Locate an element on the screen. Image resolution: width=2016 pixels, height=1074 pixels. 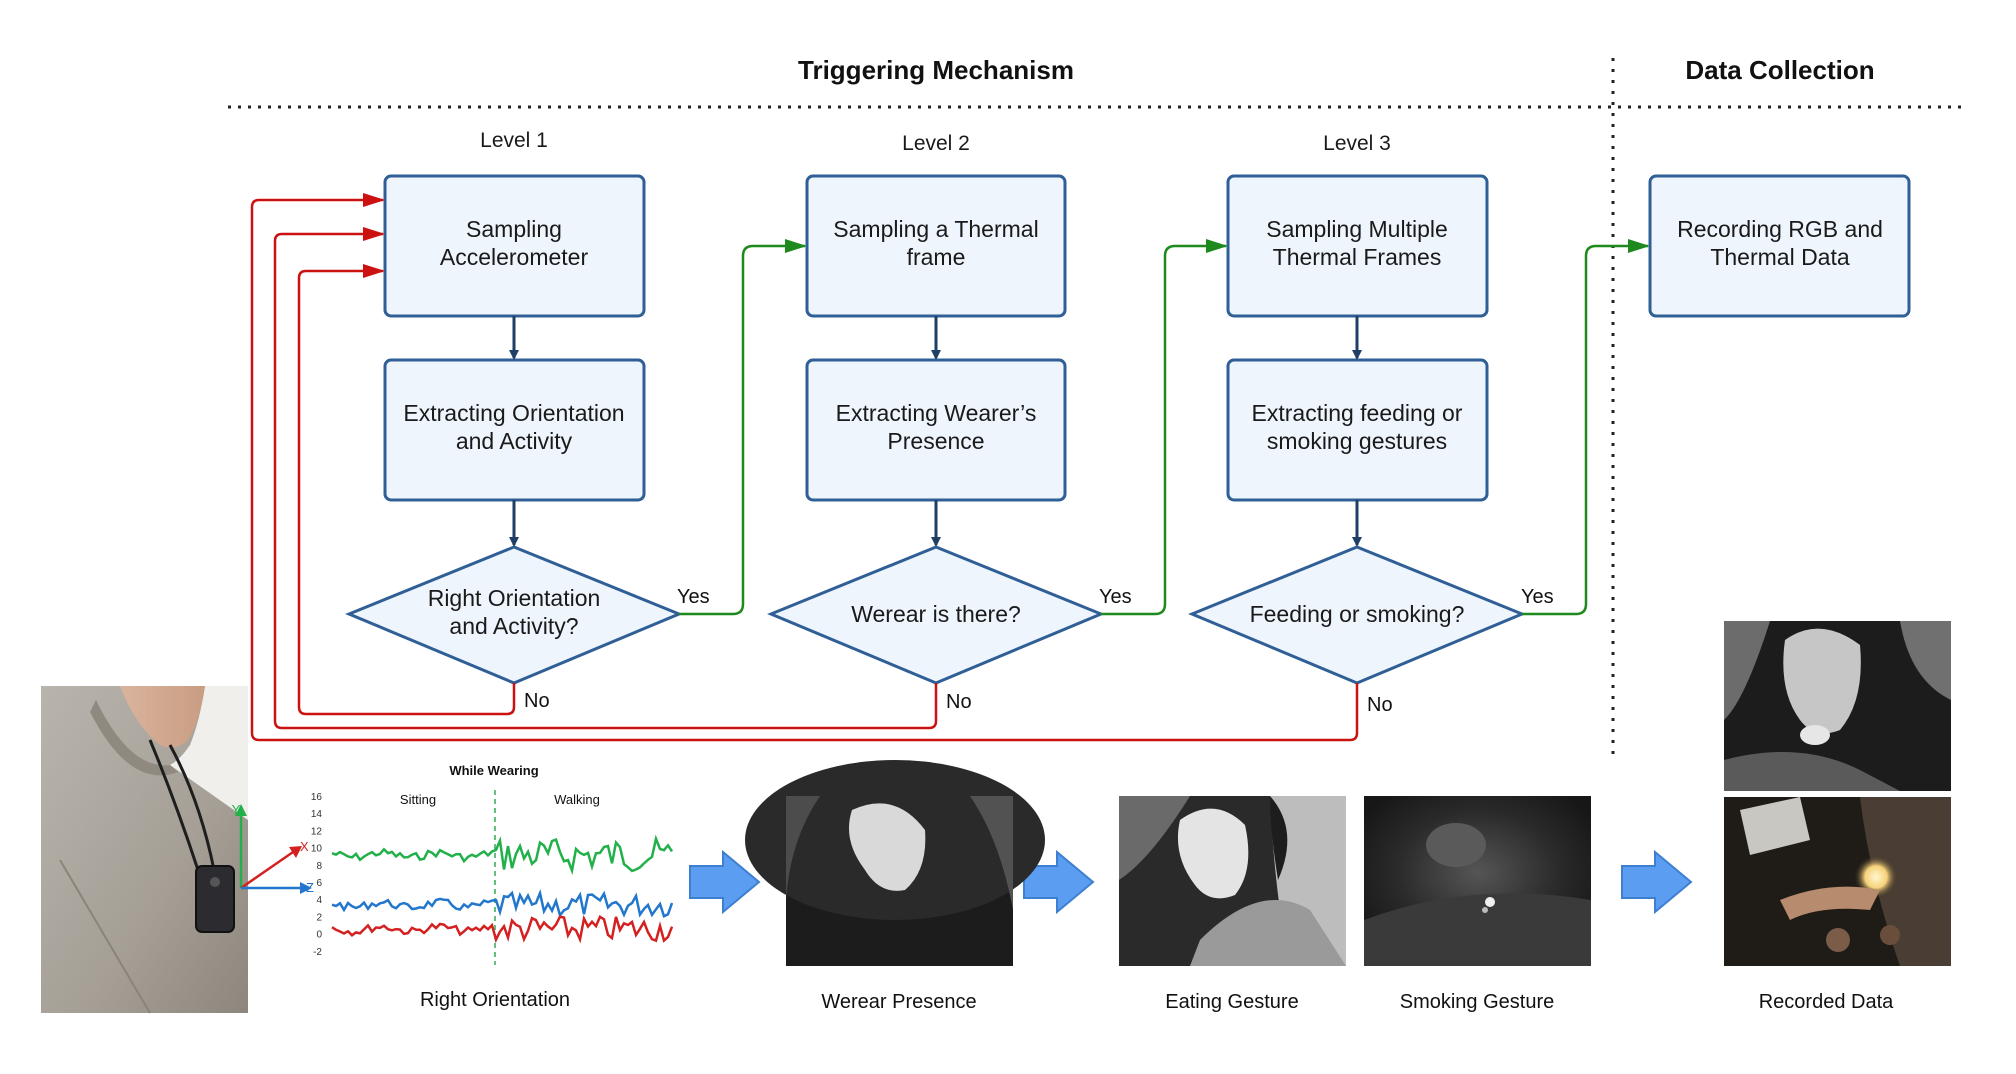
no-label-1: No is located at coordinates (537, 701).